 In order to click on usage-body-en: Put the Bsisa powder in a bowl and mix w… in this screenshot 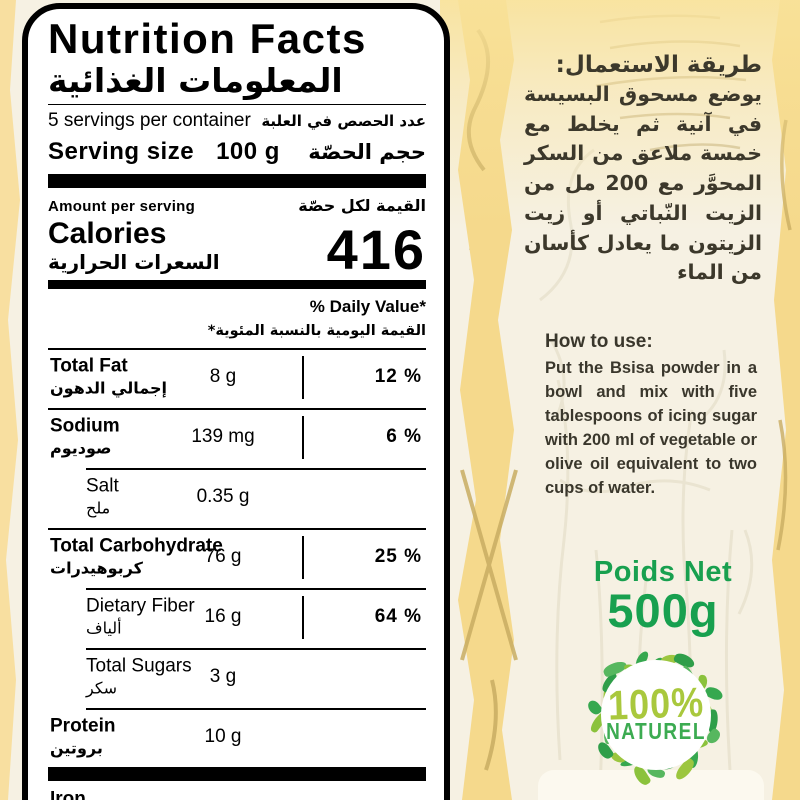, I will do `click(651, 428)`.